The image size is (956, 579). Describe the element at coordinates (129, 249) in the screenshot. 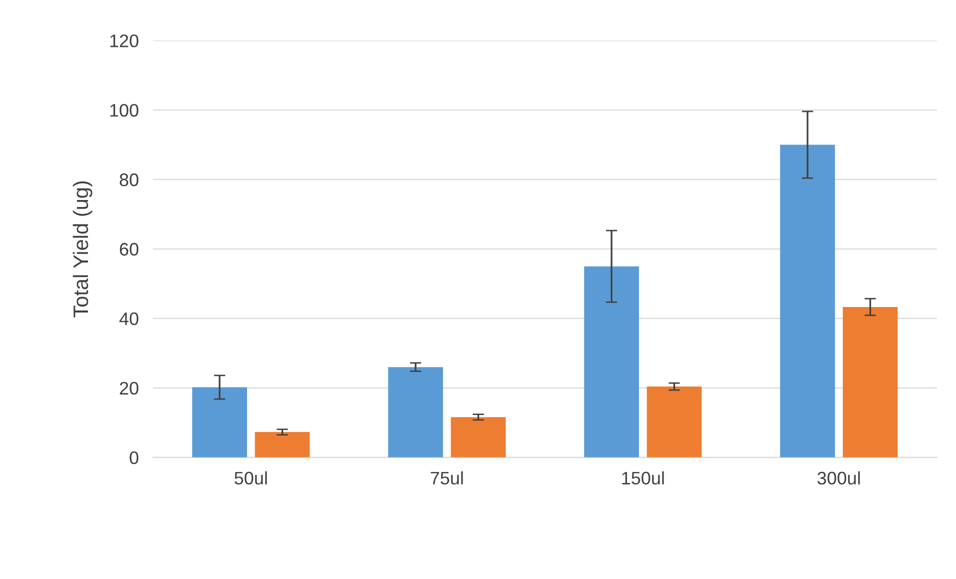

I see `y-tick-label: 60` at that location.